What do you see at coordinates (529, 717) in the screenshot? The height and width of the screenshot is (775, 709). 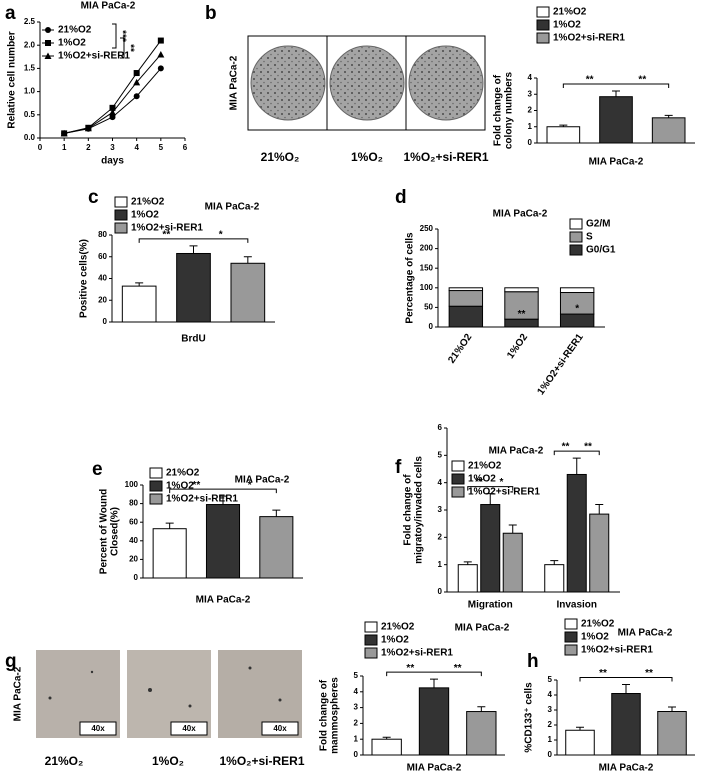 I see `y-axis-label: %CD133⁺ cells` at bounding box center [529, 717].